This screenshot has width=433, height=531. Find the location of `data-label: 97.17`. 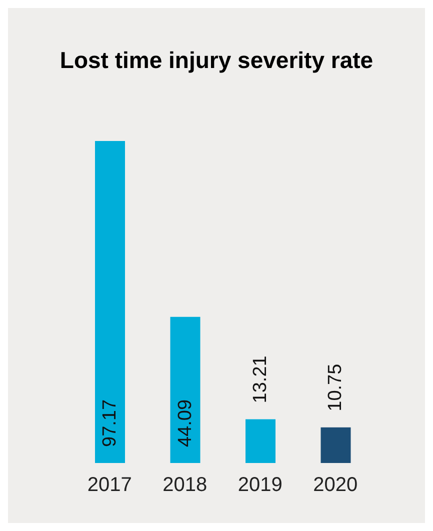

data-label: 97.17 is located at coordinates (110, 423).